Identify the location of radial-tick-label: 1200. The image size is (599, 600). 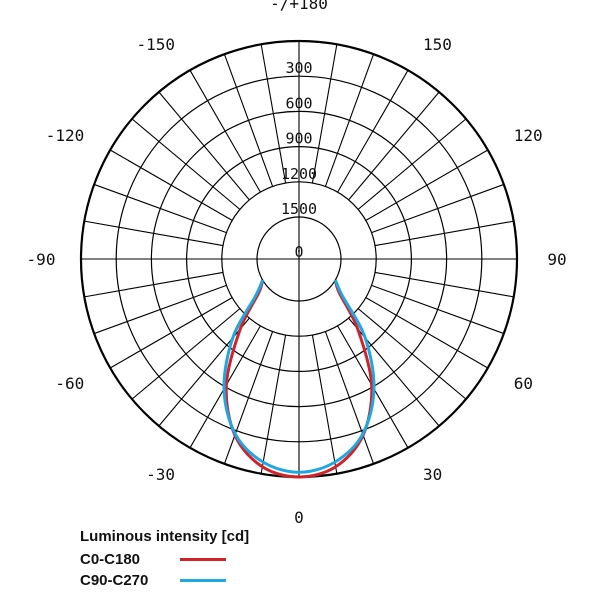
(299, 174).